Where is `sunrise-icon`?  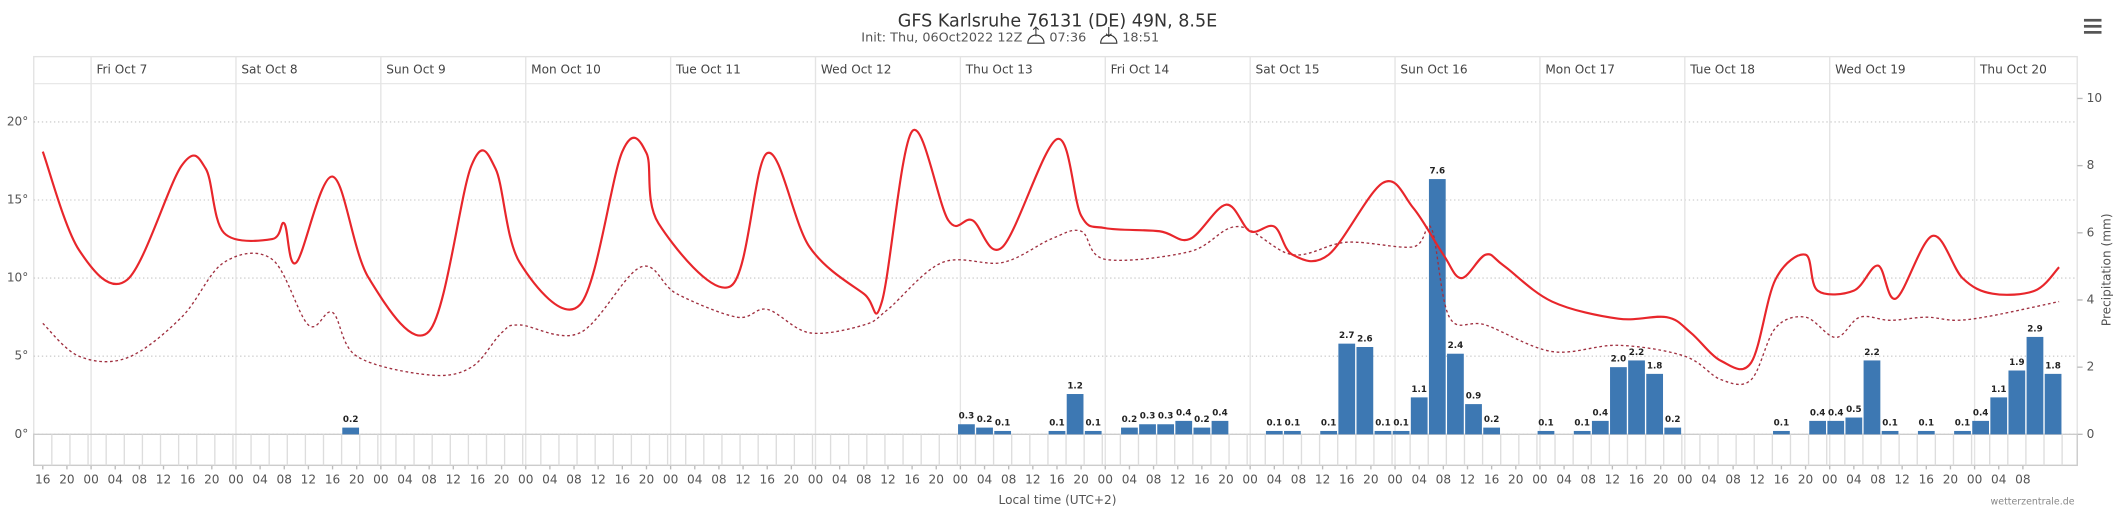
sunrise-icon is located at coordinates (1036, 35).